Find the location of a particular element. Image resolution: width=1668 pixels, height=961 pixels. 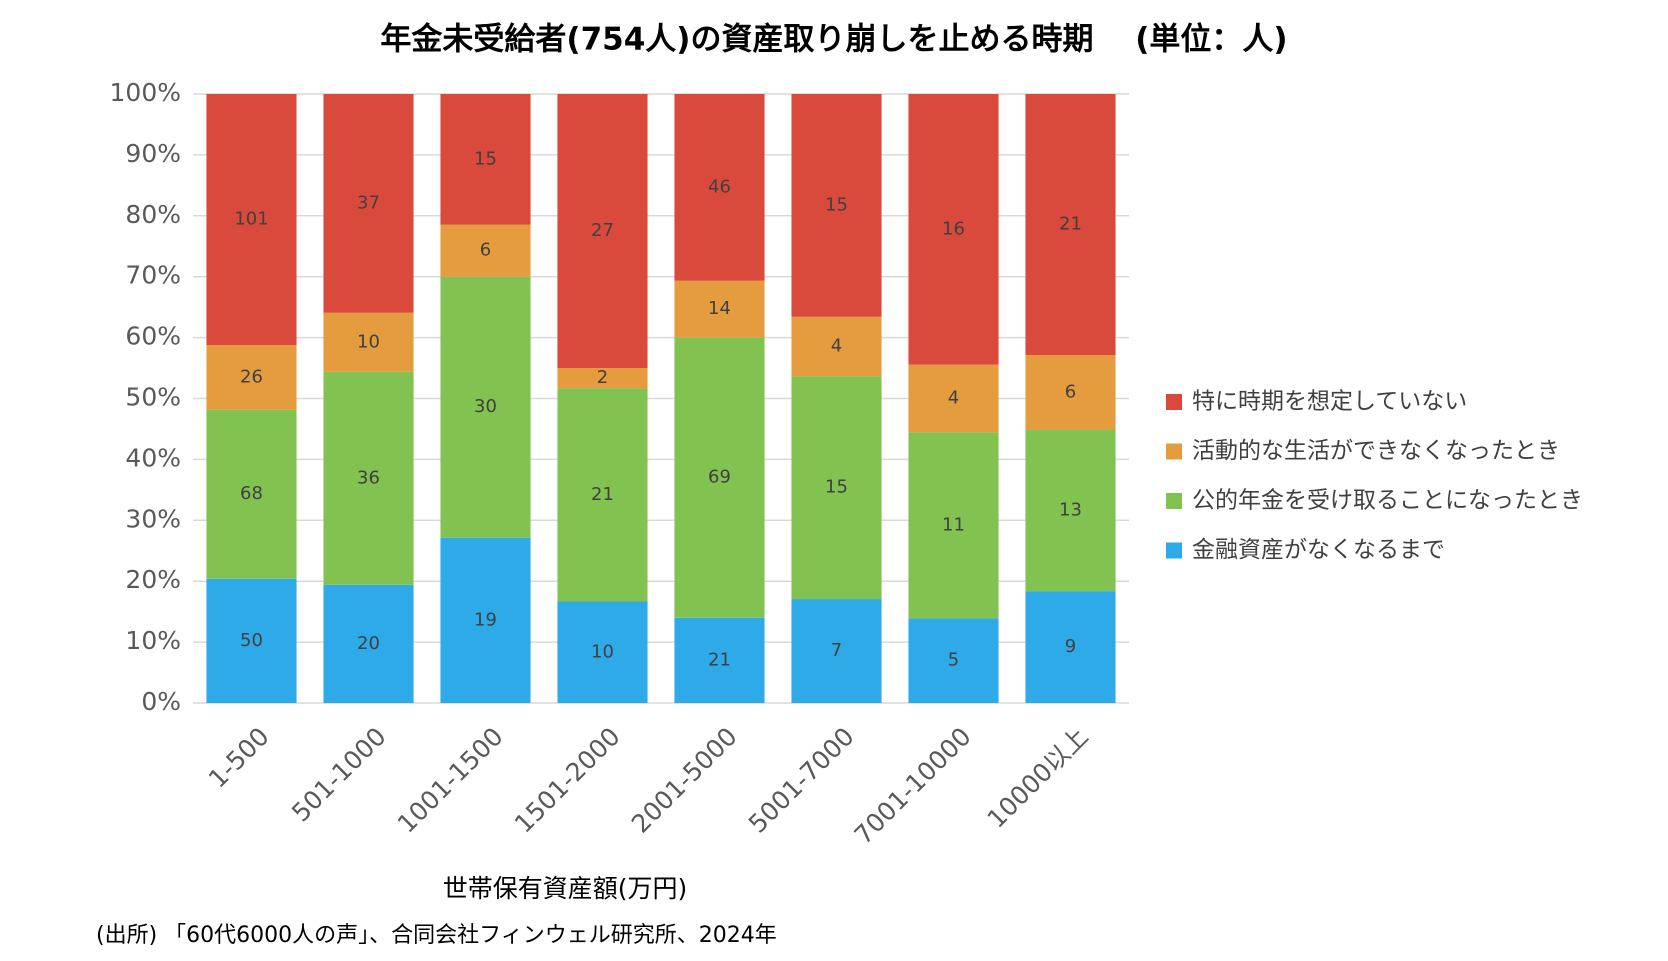

y-tick-label: 100% is located at coordinates (145, 92).